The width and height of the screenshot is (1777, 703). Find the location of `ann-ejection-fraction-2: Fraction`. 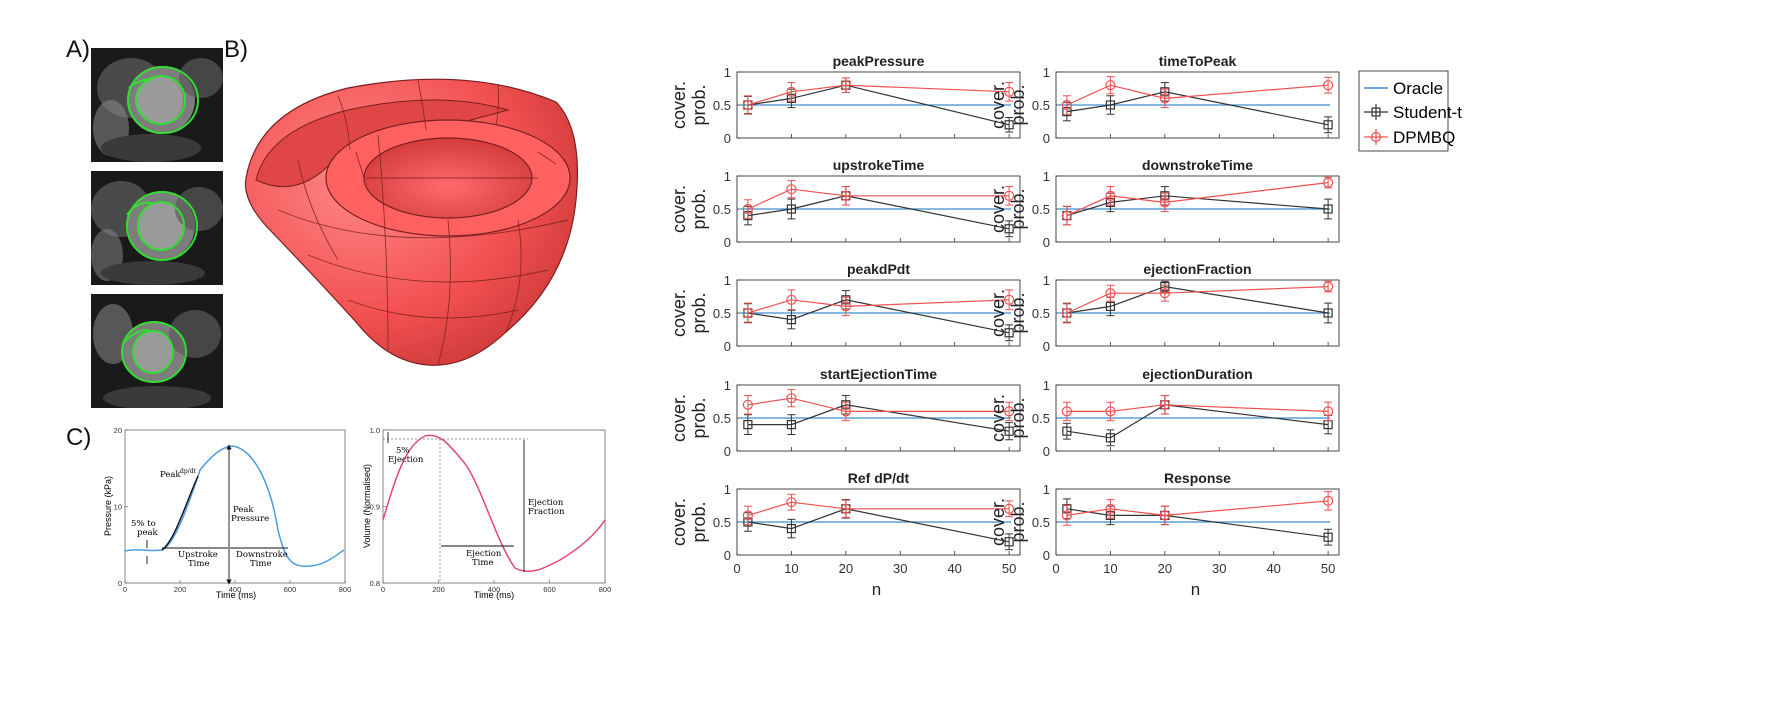

ann-ejection-fraction-2: Fraction is located at coordinates (546, 512).